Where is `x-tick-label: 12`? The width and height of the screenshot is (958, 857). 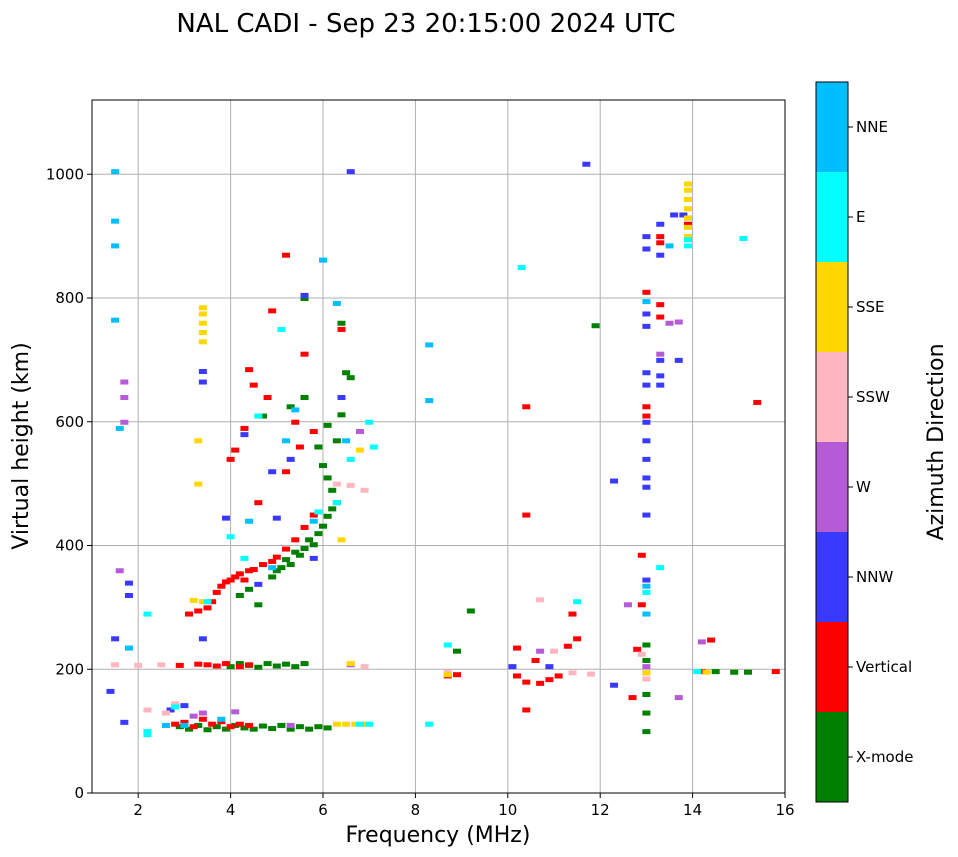 x-tick-label: 12 is located at coordinates (600, 810).